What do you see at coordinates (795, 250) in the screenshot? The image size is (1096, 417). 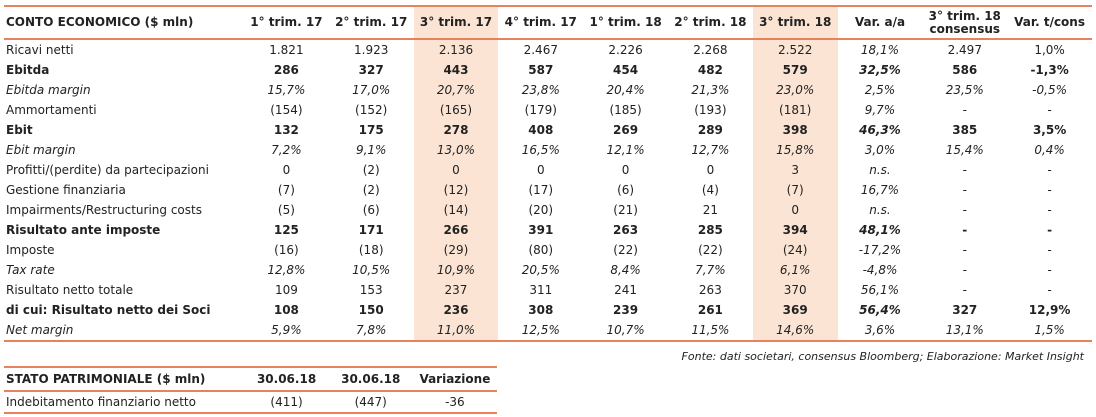 I see `value-cell: (24)` at bounding box center [795, 250].